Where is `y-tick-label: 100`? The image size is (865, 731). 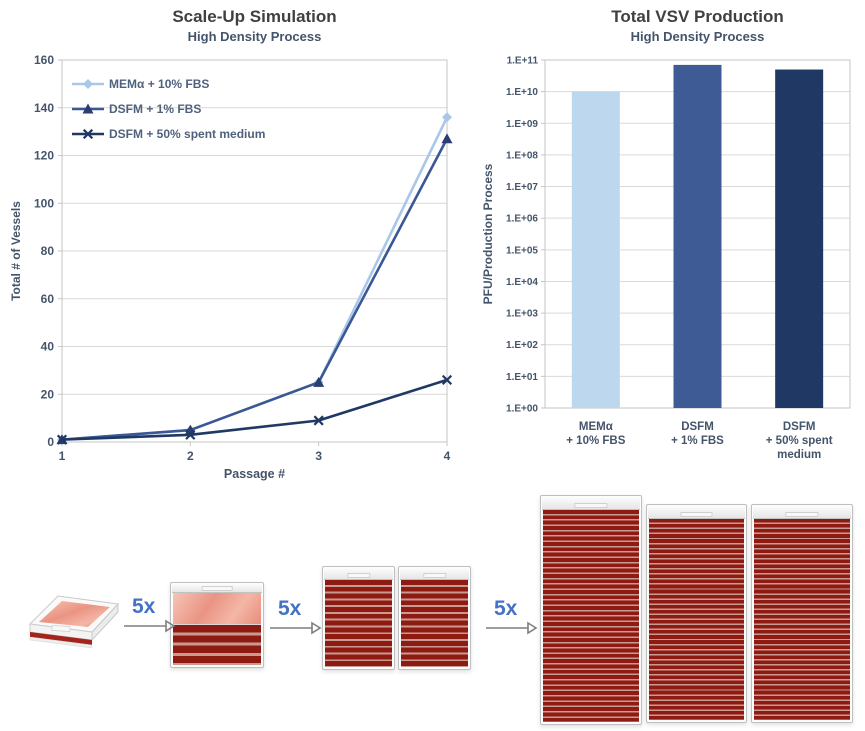 y-tick-label: 100 is located at coordinates (44, 203).